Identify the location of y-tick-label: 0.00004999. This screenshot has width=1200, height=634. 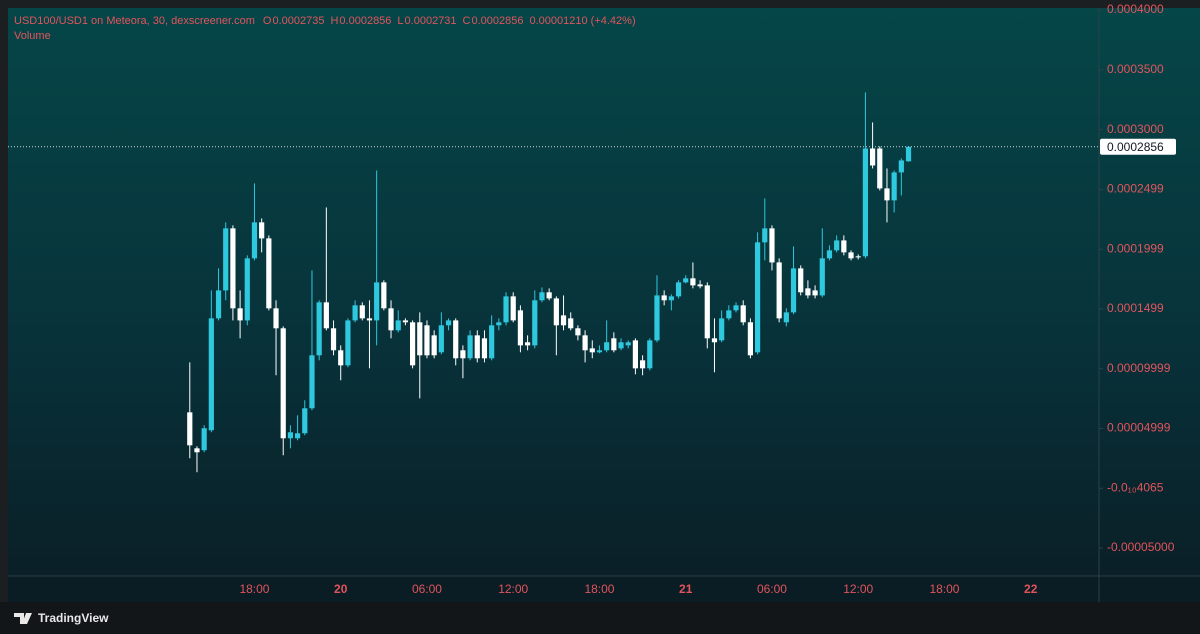
(1139, 428).